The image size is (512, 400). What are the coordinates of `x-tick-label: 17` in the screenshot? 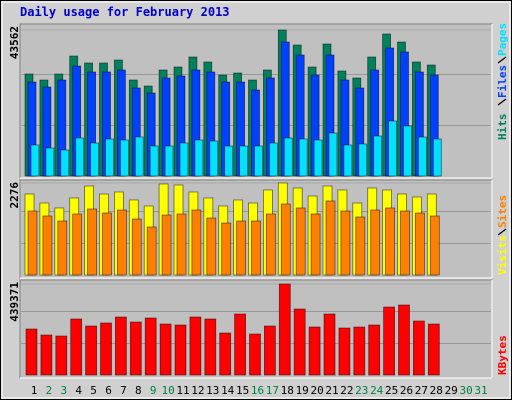 It's located at (272, 390).